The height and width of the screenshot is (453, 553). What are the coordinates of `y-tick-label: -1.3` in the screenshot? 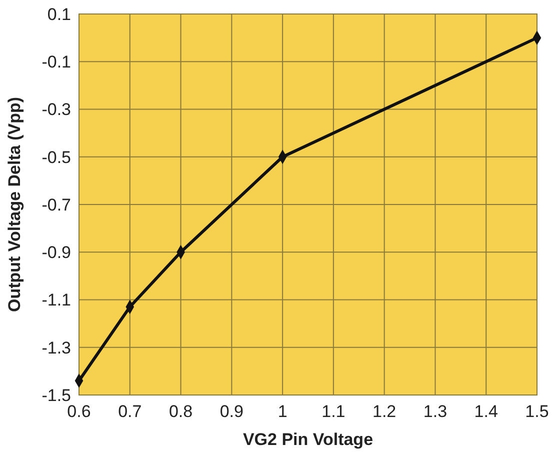 It's located at (56, 348).